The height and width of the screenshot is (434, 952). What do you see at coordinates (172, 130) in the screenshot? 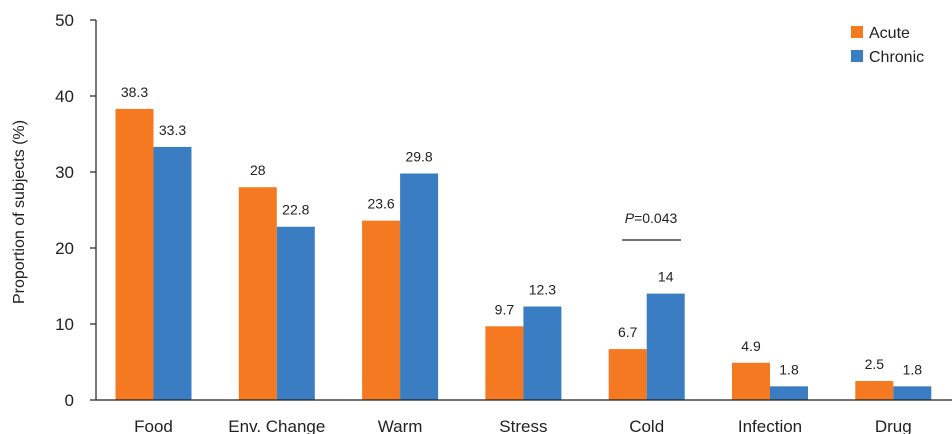
I see `data-label: 33.3` at bounding box center [172, 130].